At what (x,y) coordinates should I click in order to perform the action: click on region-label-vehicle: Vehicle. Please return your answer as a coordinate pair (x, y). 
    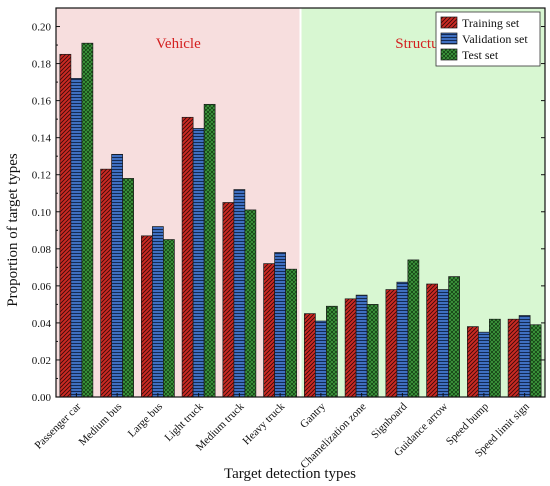
    Looking at the image, I should click on (178, 44).